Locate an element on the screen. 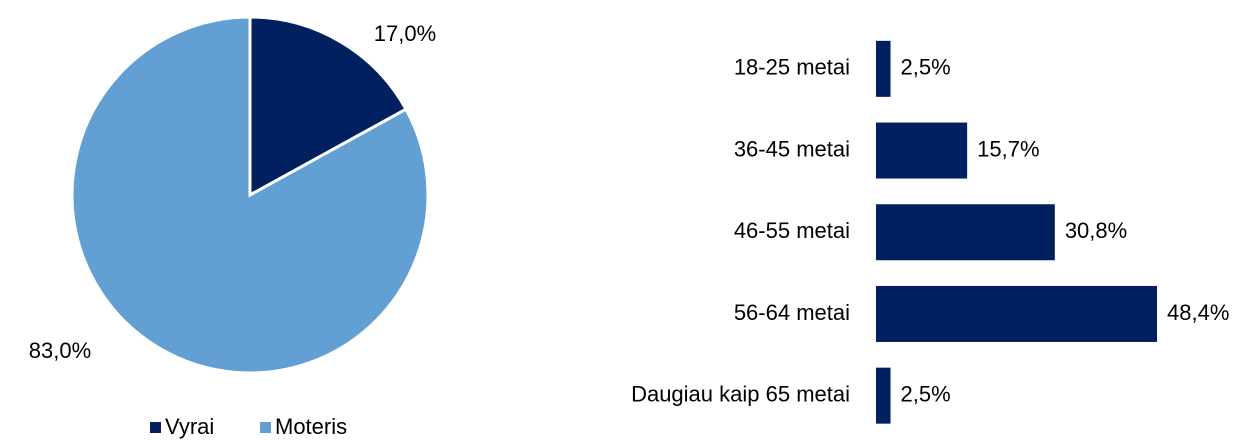 The image size is (1247, 440). legend-label: Vyrai is located at coordinates (189, 426).